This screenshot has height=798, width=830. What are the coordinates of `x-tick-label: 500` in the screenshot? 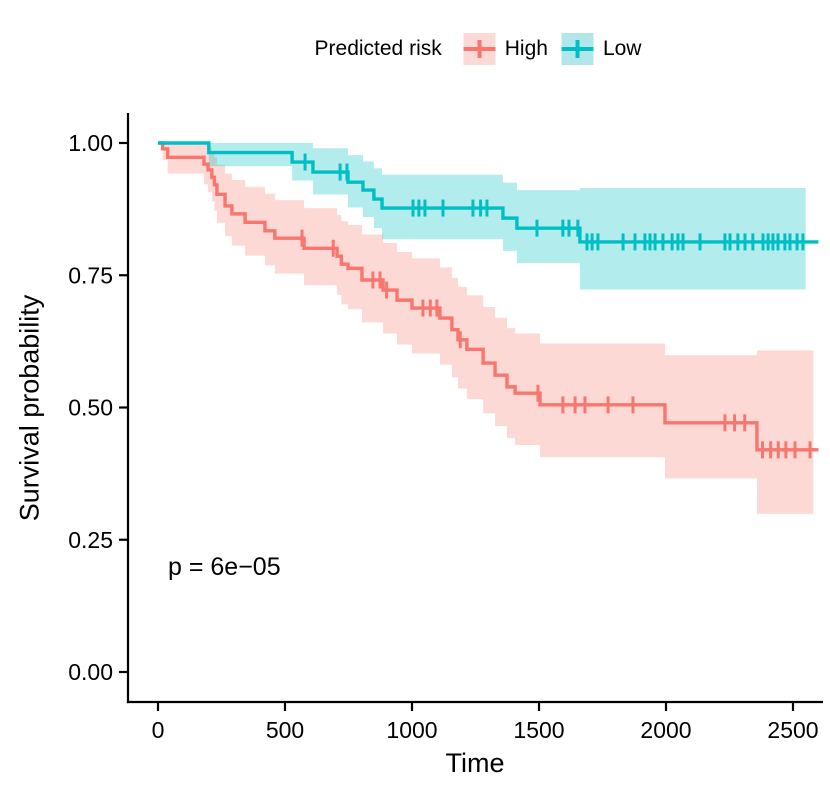 It's located at (285, 730).